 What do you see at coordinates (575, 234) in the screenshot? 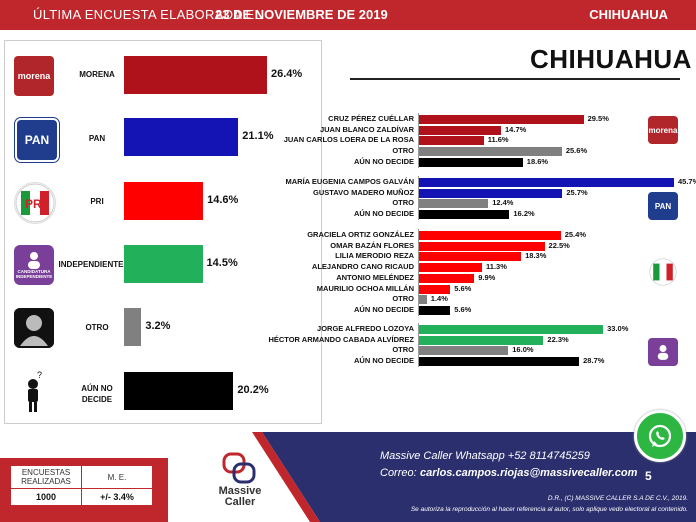
I see `candidate-value: 25.4%` at bounding box center [575, 234].